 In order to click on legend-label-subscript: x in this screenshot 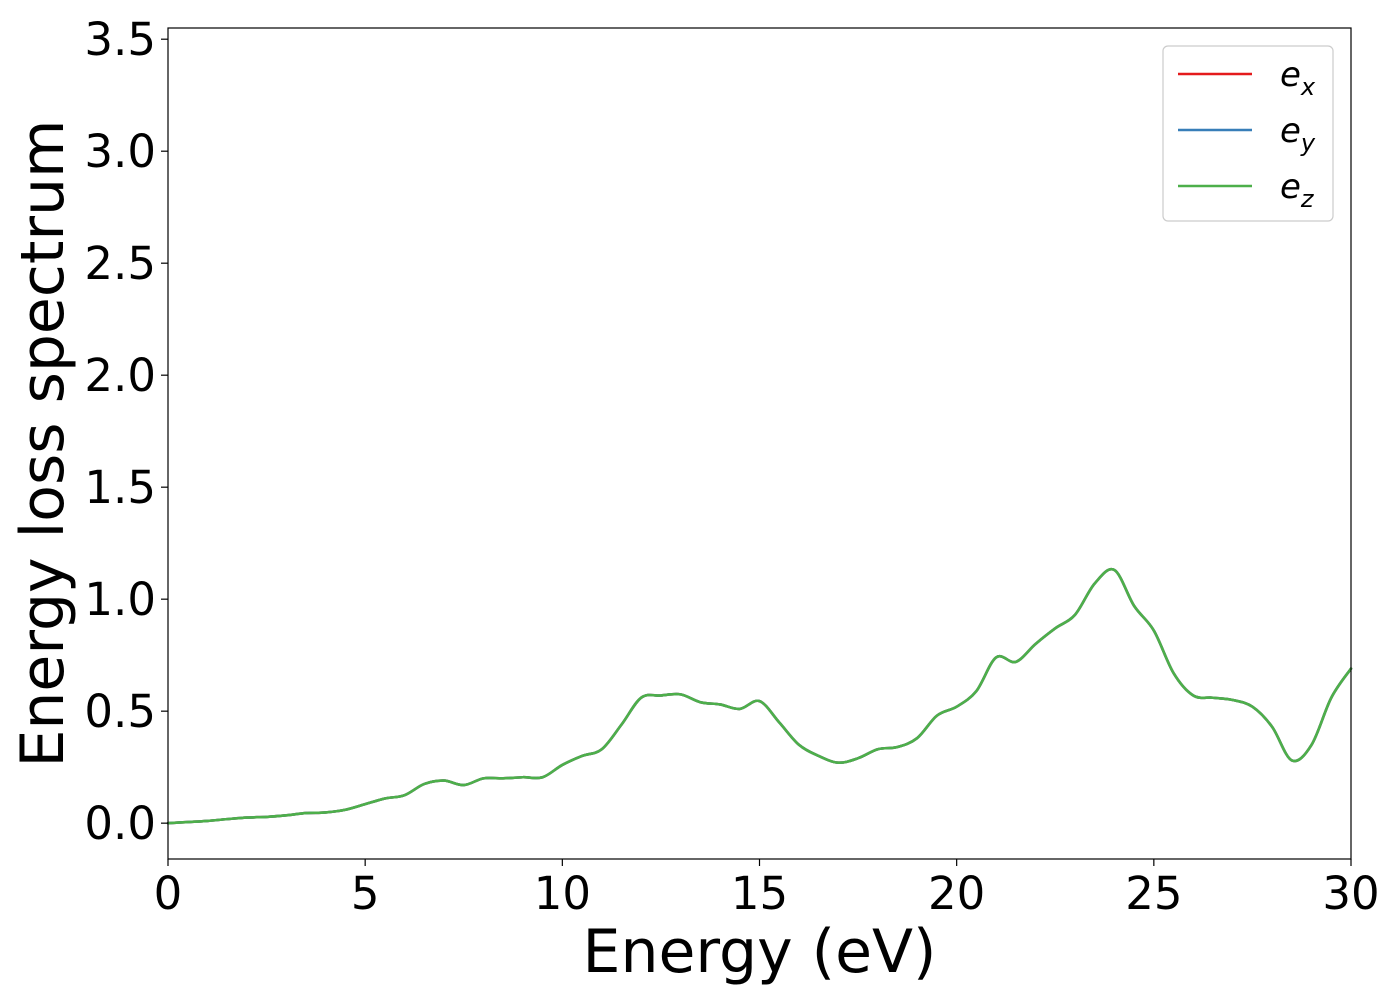, I will do `click(1308, 87)`.